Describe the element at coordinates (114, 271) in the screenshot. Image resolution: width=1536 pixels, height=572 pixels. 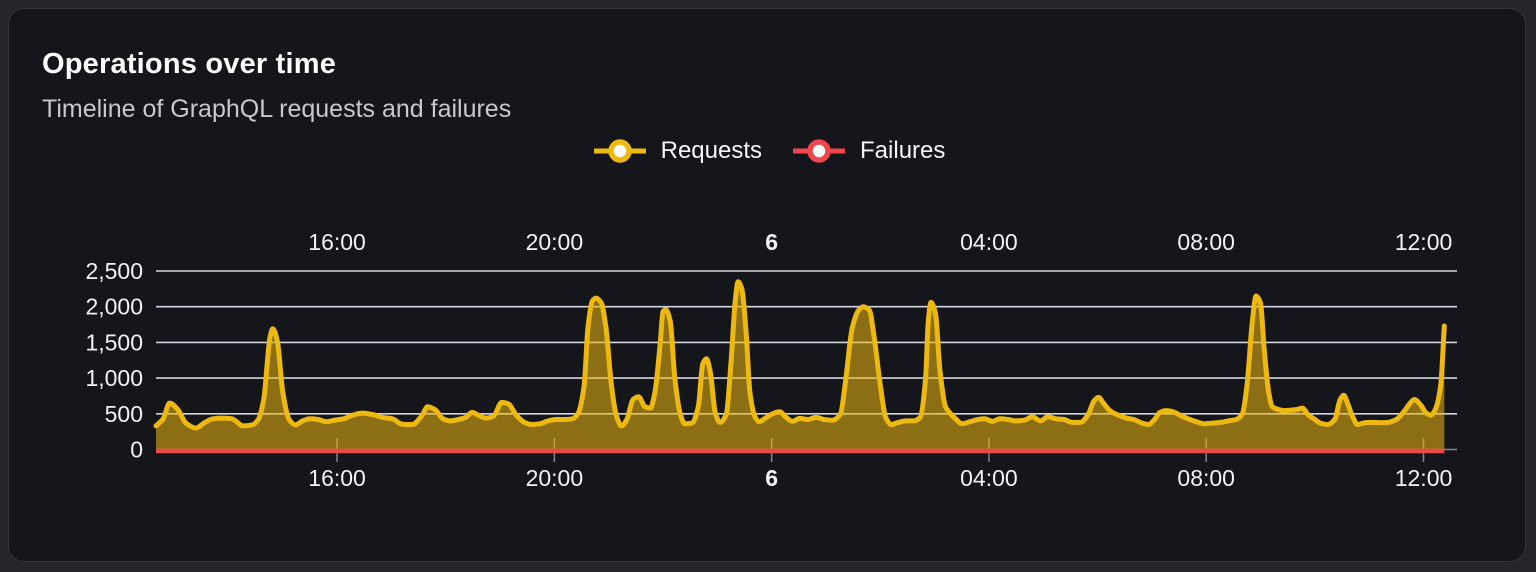
I see `y-axis-label: 2,500` at that location.